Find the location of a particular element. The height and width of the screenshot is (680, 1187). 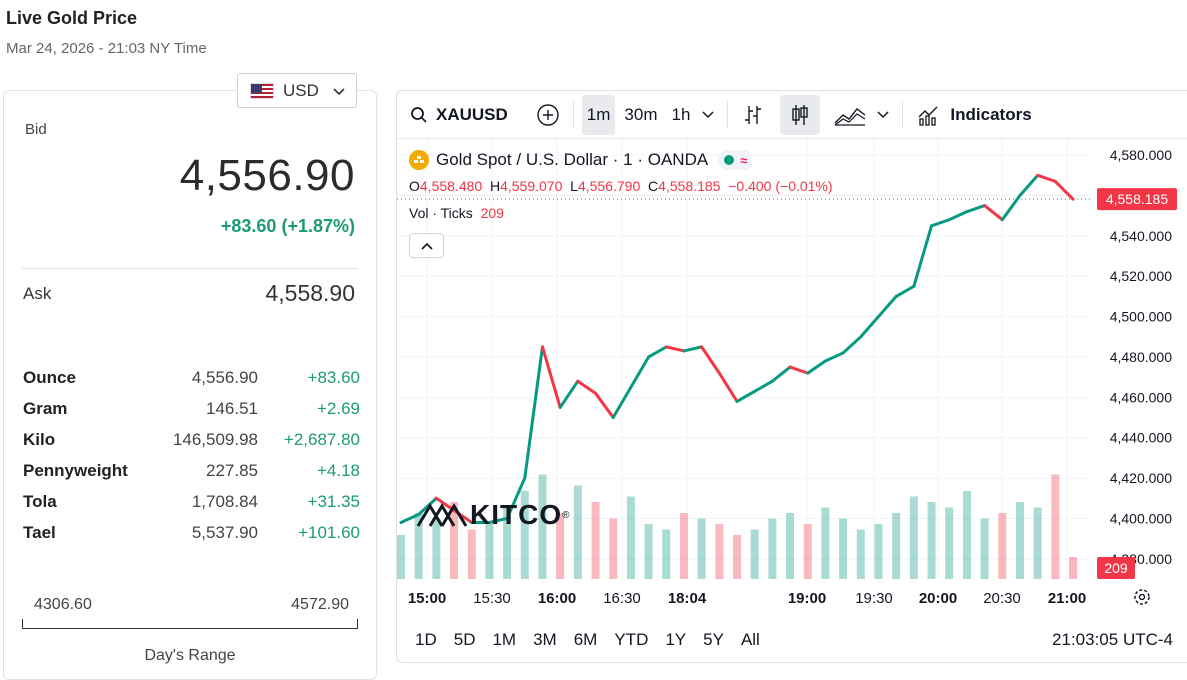

currency-dropdown: USD is located at coordinates (297, 90).